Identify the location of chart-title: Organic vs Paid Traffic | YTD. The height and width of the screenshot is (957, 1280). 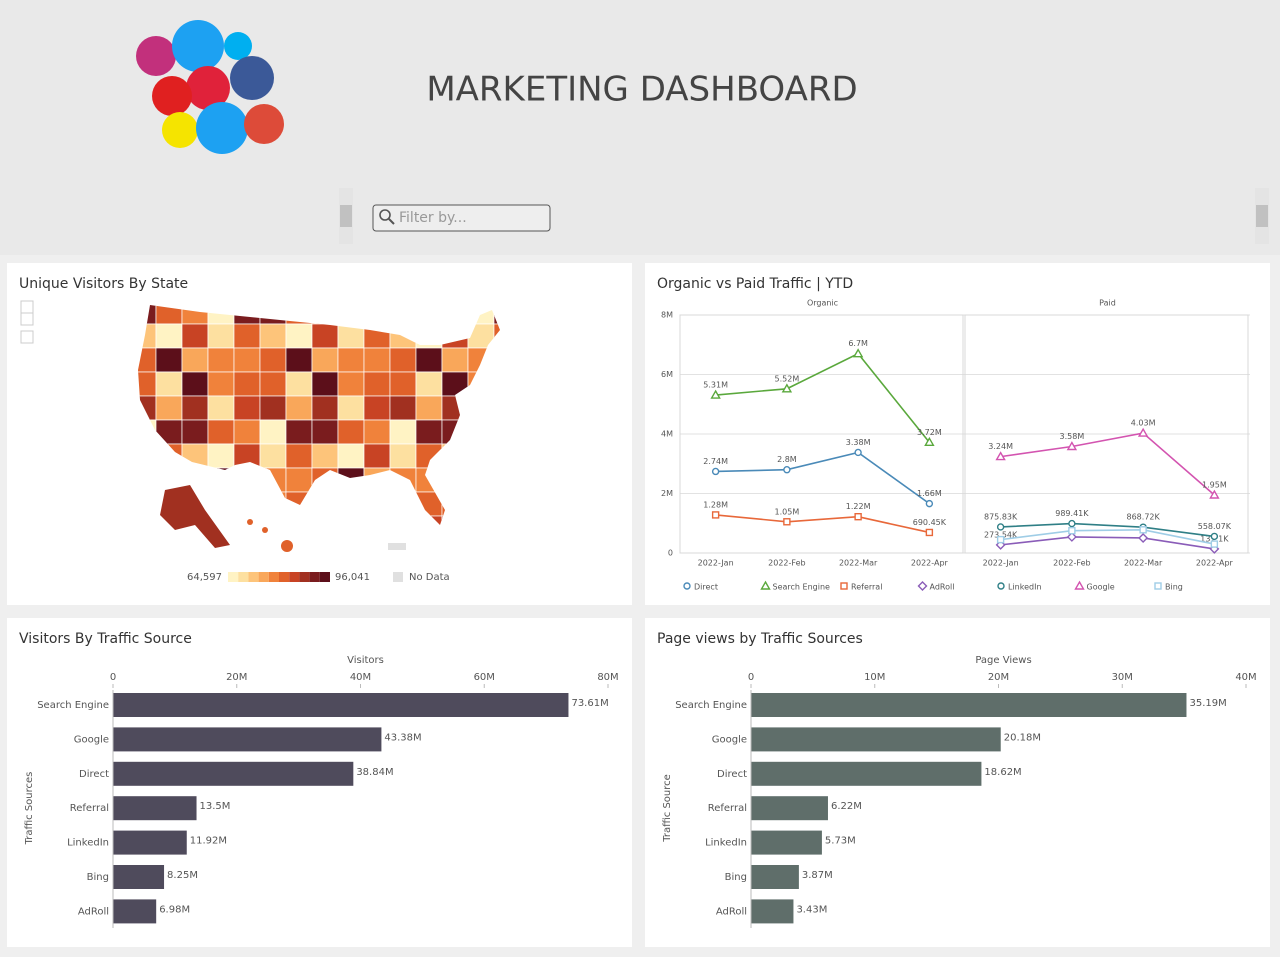
(755, 284).